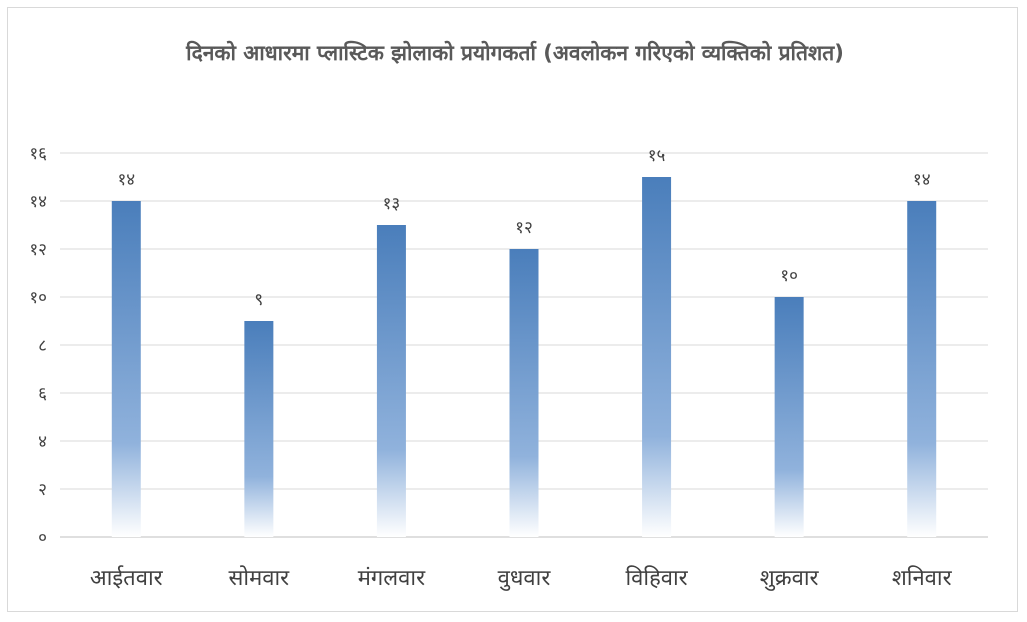 The height and width of the screenshot is (622, 1027). What do you see at coordinates (38, 250) in the screenshot?
I see `y-tick-label: १२` at bounding box center [38, 250].